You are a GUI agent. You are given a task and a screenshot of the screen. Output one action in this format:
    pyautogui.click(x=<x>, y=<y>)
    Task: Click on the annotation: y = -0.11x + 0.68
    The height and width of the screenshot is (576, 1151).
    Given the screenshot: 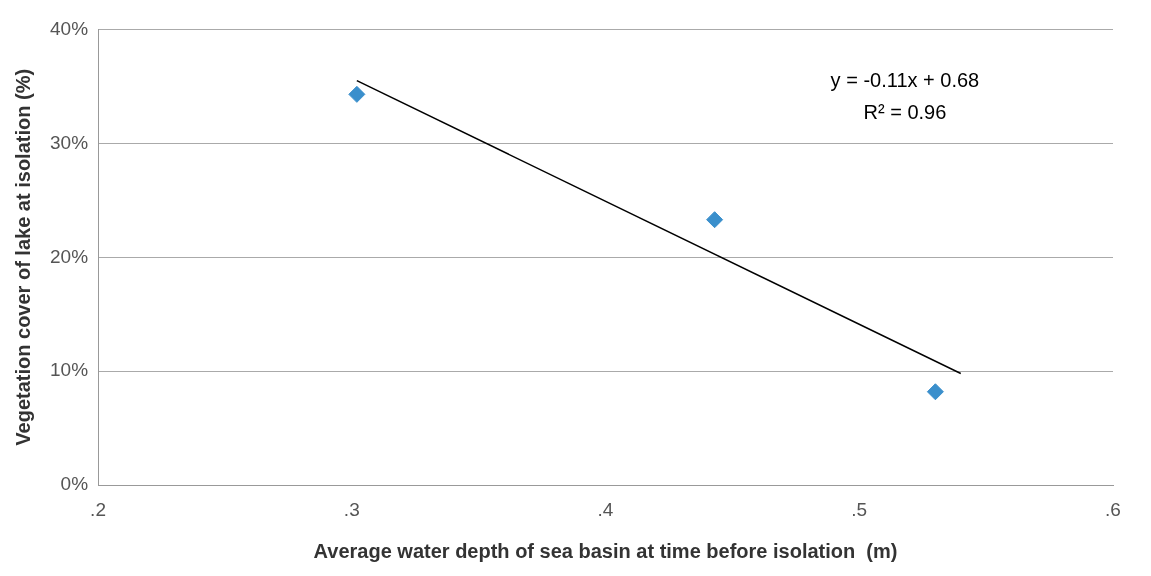 What is the action you would take?
    pyautogui.click(x=905, y=79)
    